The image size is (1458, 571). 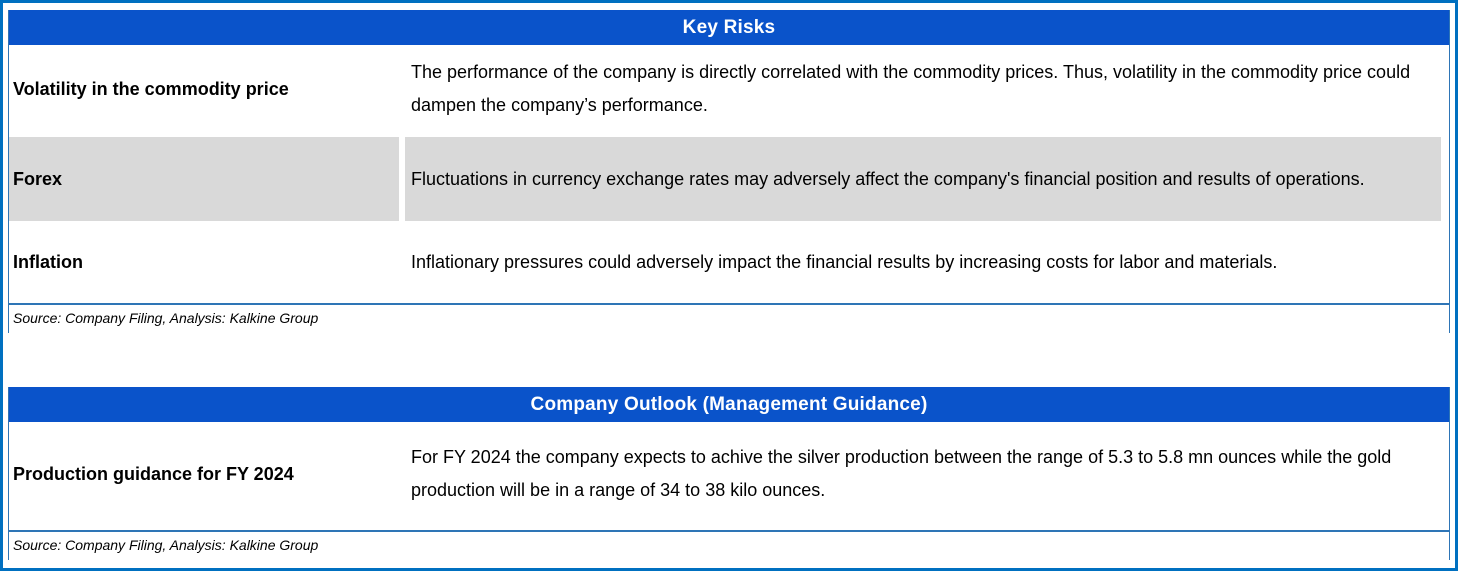 What do you see at coordinates (204, 89) in the screenshot?
I see `risk-label-volatility: Volatility in the commodity price` at bounding box center [204, 89].